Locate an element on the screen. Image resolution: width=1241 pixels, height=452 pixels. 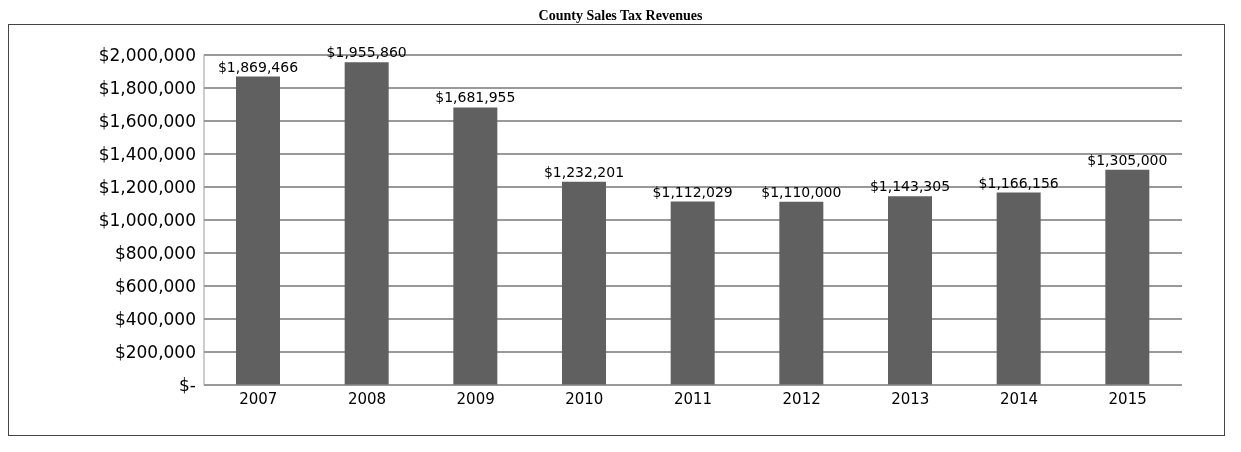
data-label: $1,143,305 is located at coordinates (910, 186).